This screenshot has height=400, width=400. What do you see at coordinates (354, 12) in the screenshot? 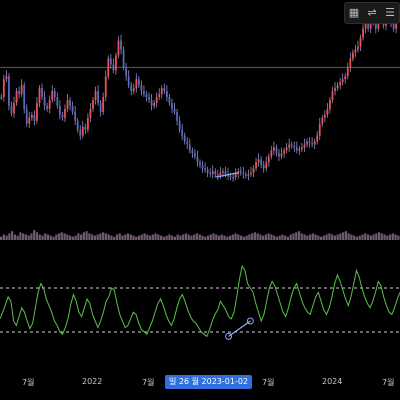
I see `calendar-icon: ▦` at bounding box center [354, 12].